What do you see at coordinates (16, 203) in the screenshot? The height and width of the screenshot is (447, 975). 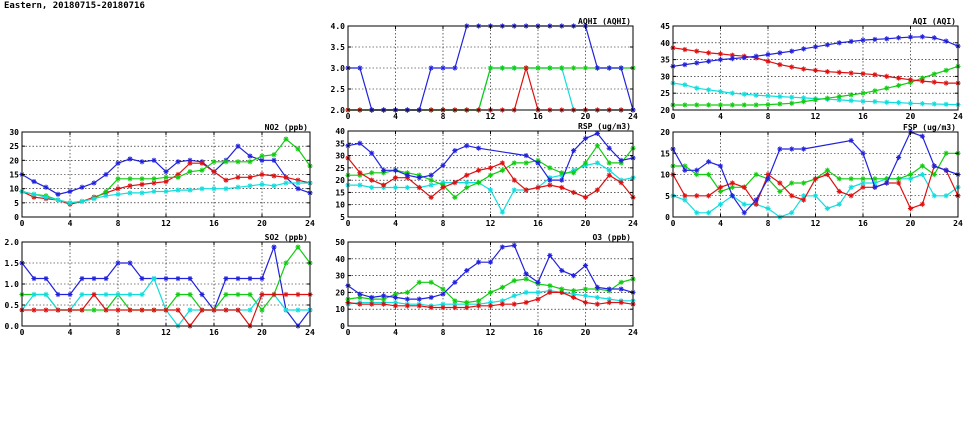 I see `y-tick-label: 5` at bounding box center [16, 203].